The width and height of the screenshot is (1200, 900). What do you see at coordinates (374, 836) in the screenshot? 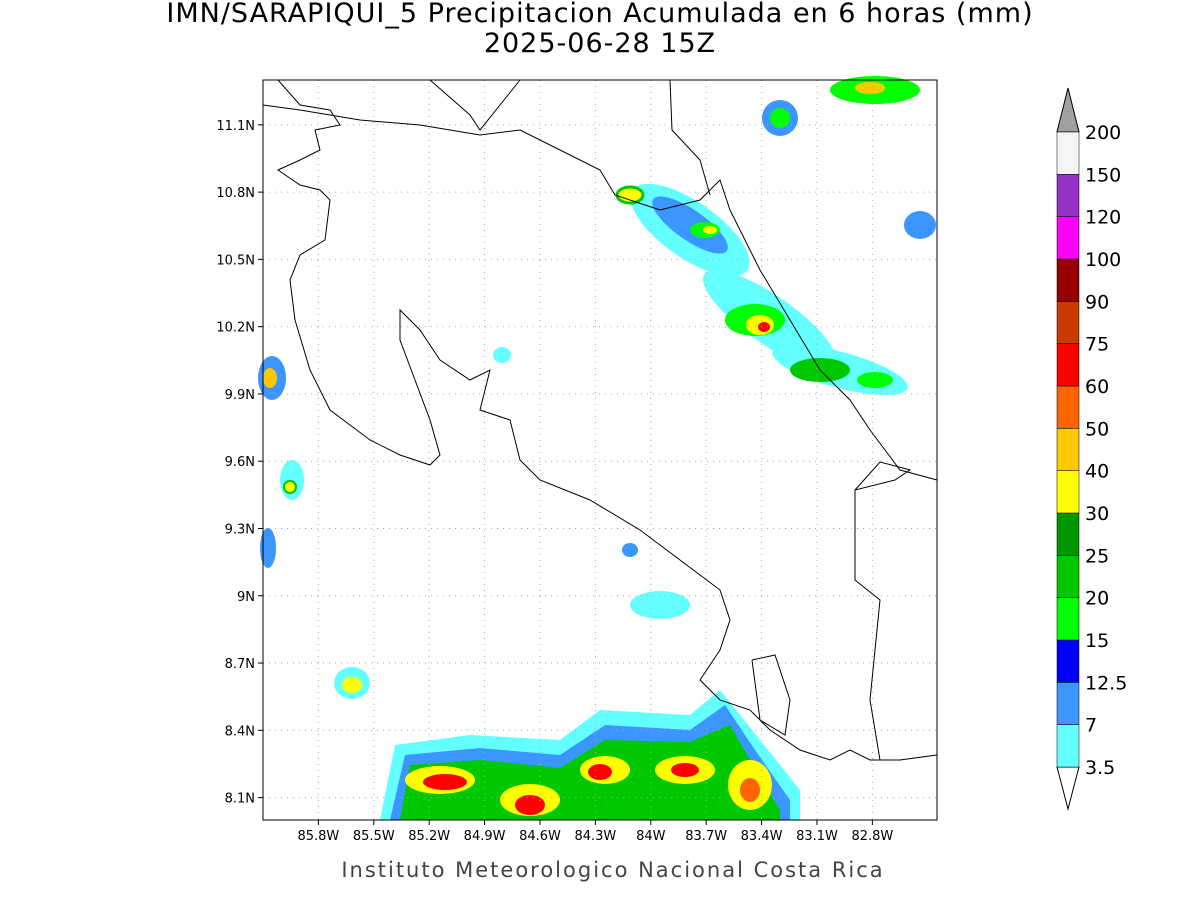
I see `x-tick-label: 85.5W` at bounding box center [374, 836].